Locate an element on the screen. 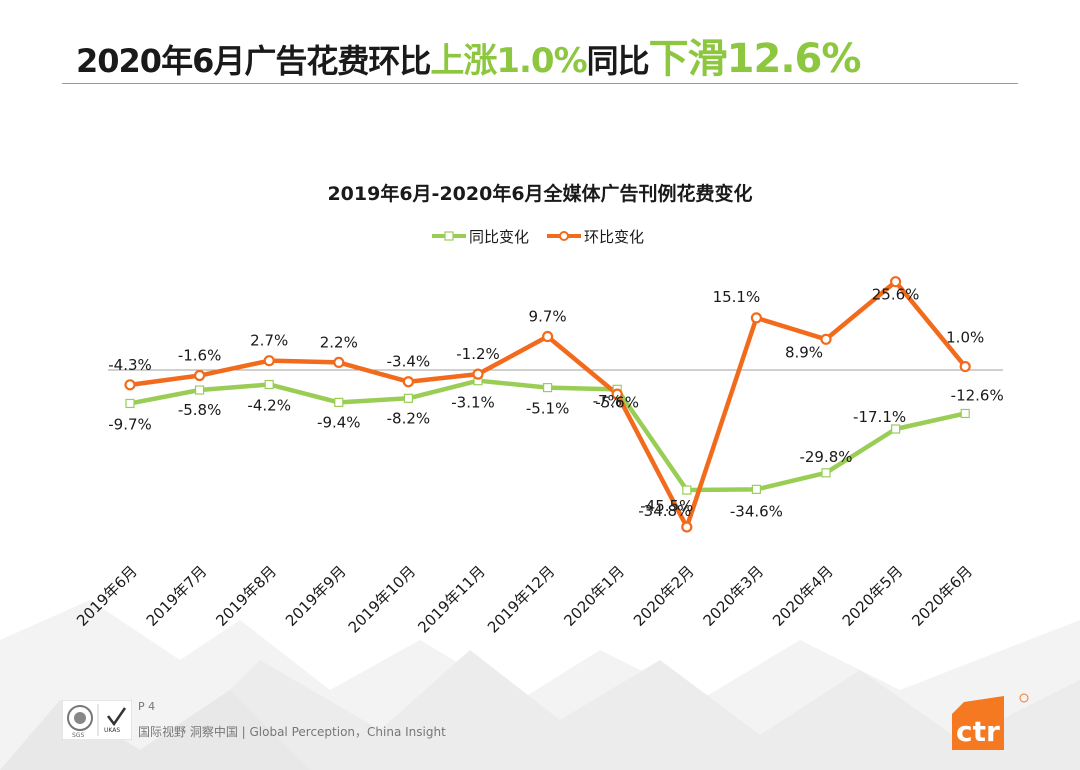 The width and height of the screenshot is (1080, 770). ctr-logo-text: ctr is located at coordinates (978, 731).